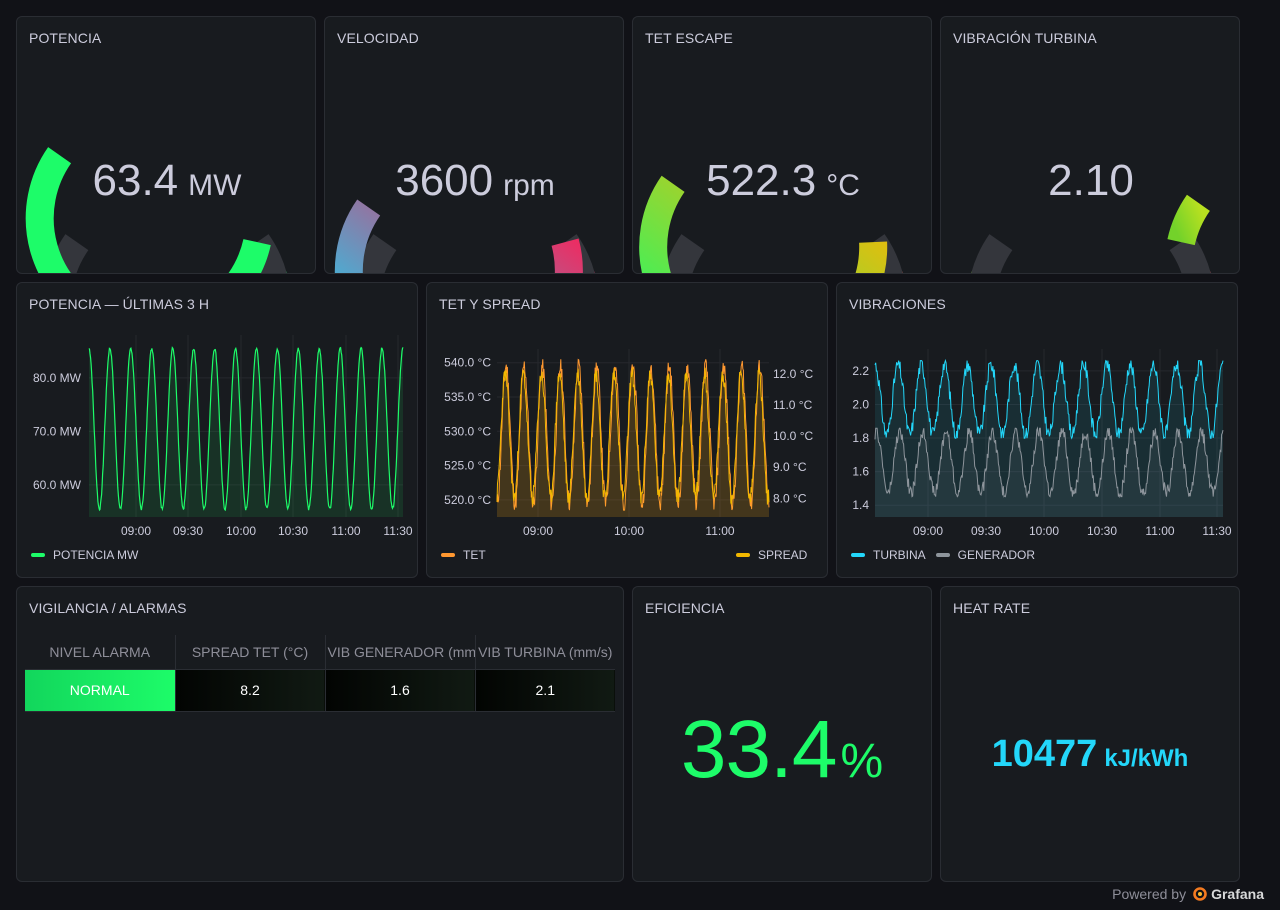 The height and width of the screenshot is (910, 1280). Describe the element at coordinates (474, 145) in the screenshot. I see `gauge-panel-velocidad: VELOCIDAD 3600 rpm` at that location.